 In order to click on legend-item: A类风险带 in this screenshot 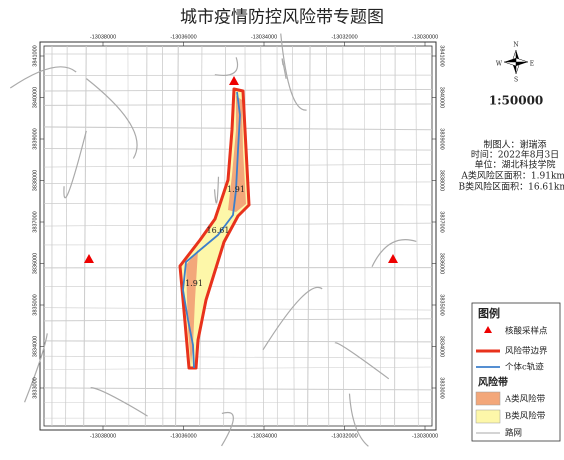, I will do `click(525, 399)`.